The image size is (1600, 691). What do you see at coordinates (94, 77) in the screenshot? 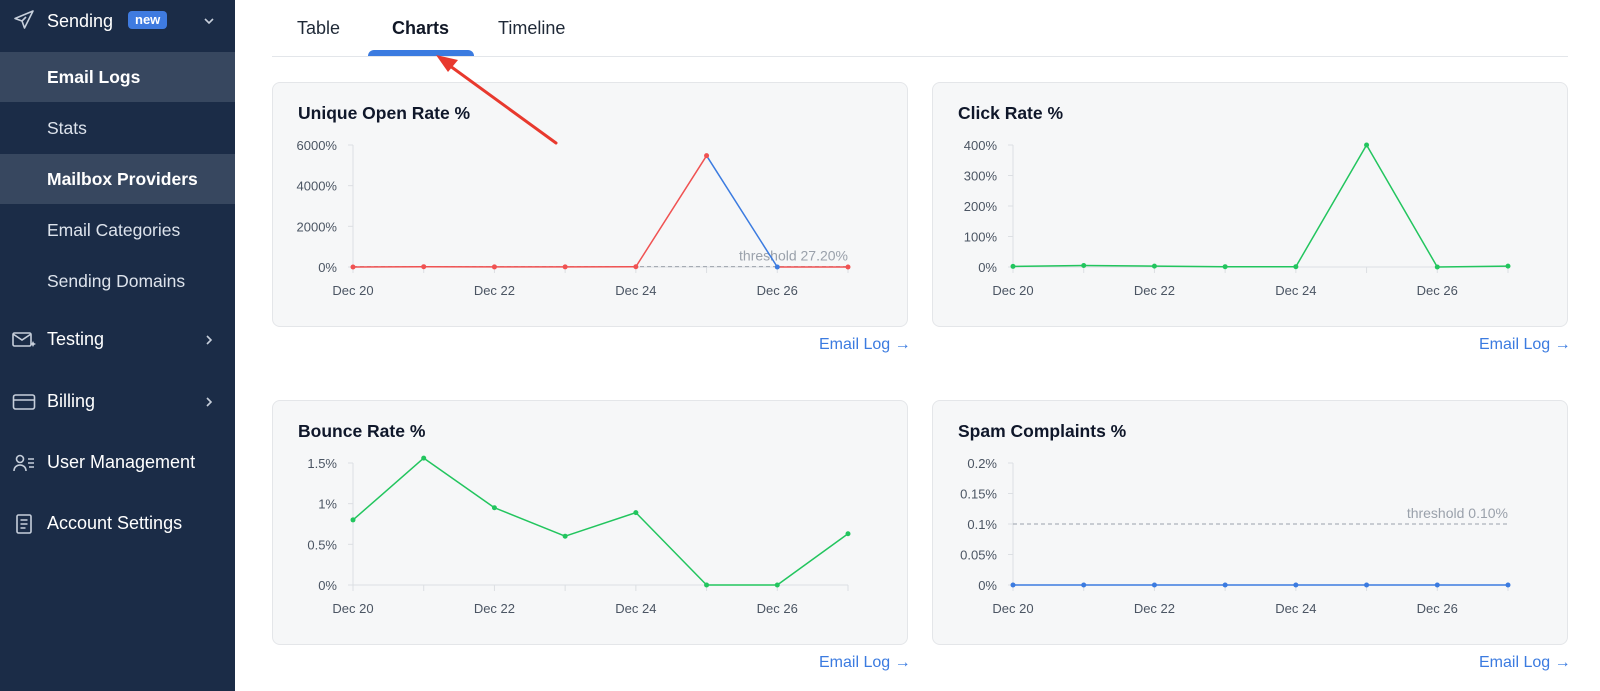
I see `sidebar-item-label: Email Logs` at bounding box center [94, 77].